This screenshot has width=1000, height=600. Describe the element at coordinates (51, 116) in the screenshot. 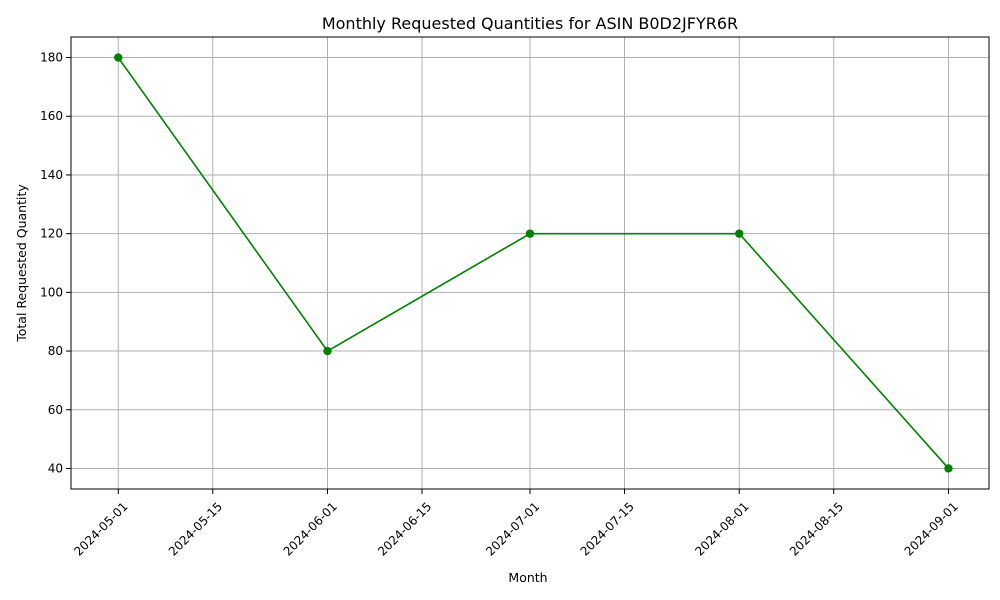

I see `y-tick-label: 160` at that location.